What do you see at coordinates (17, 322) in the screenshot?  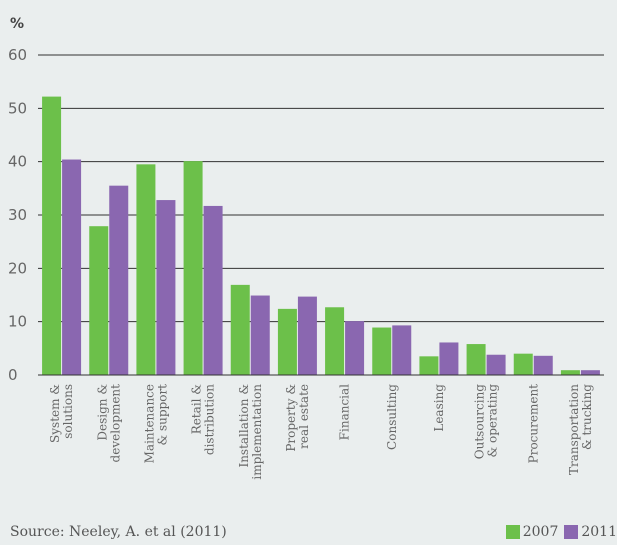 I see `y-tick-label-10: 10` at bounding box center [17, 322].